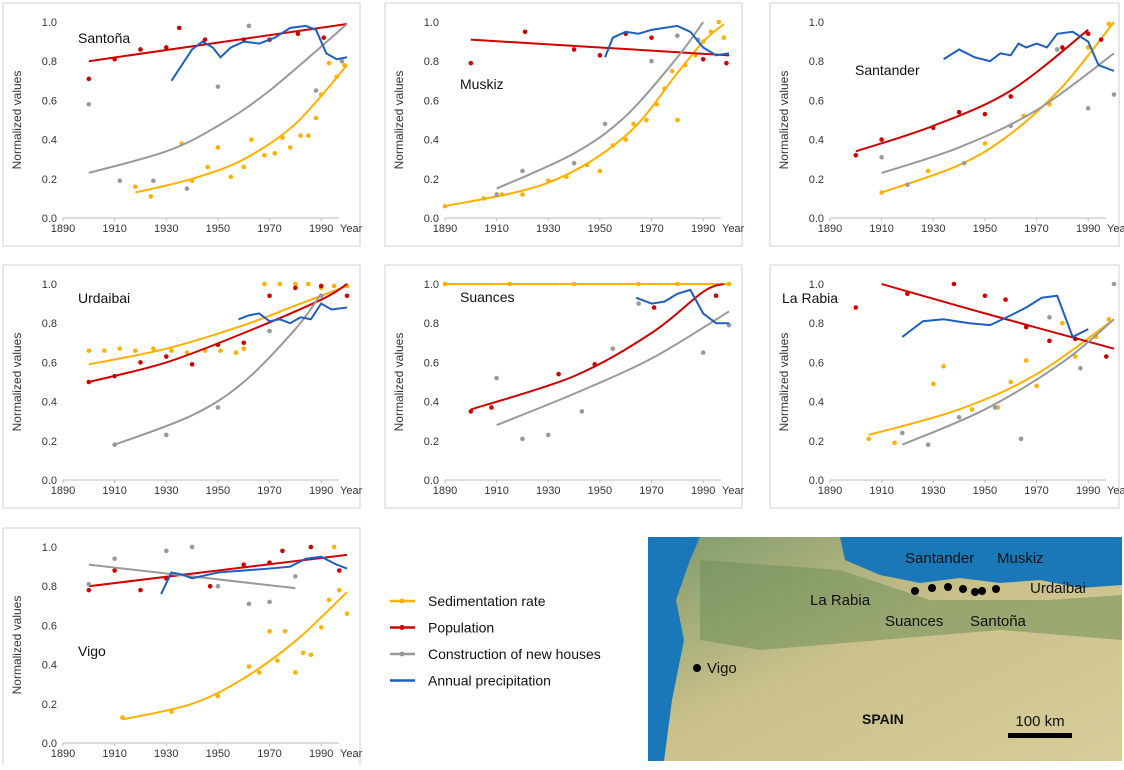 The image size is (1124, 770). What do you see at coordinates (887, 70) in the screenshot?
I see `chart-title: Santander` at bounding box center [887, 70].